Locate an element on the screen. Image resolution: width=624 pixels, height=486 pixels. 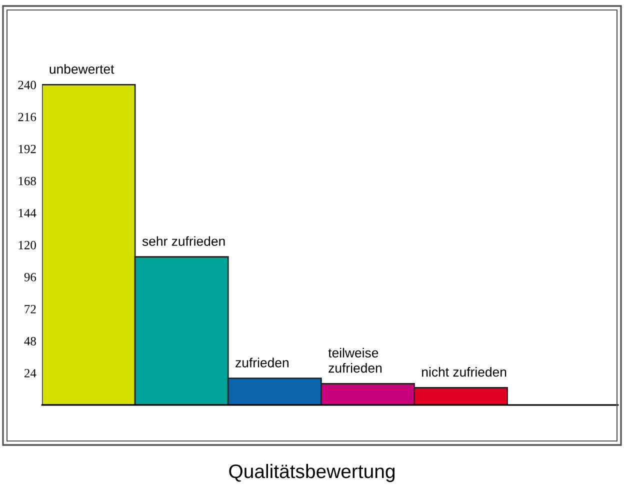
x-tick-label: unbewertet is located at coordinates (82, 69).